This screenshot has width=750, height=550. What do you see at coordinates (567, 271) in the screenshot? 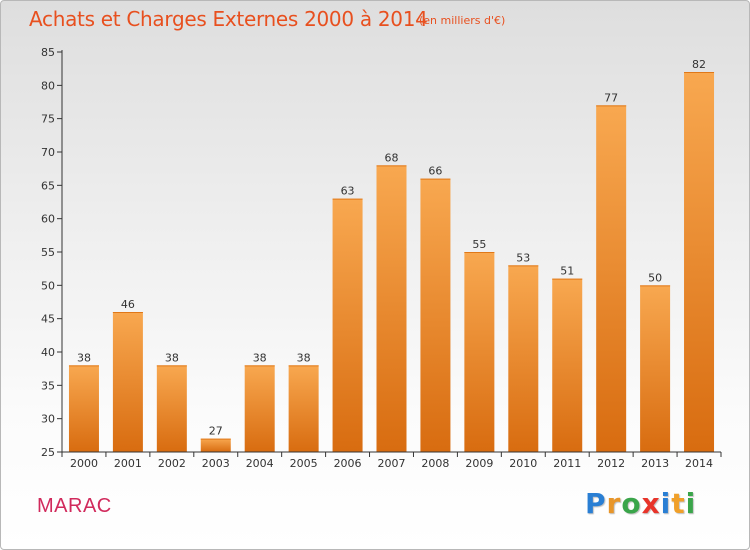
I see `data-label: 51` at bounding box center [567, 271].